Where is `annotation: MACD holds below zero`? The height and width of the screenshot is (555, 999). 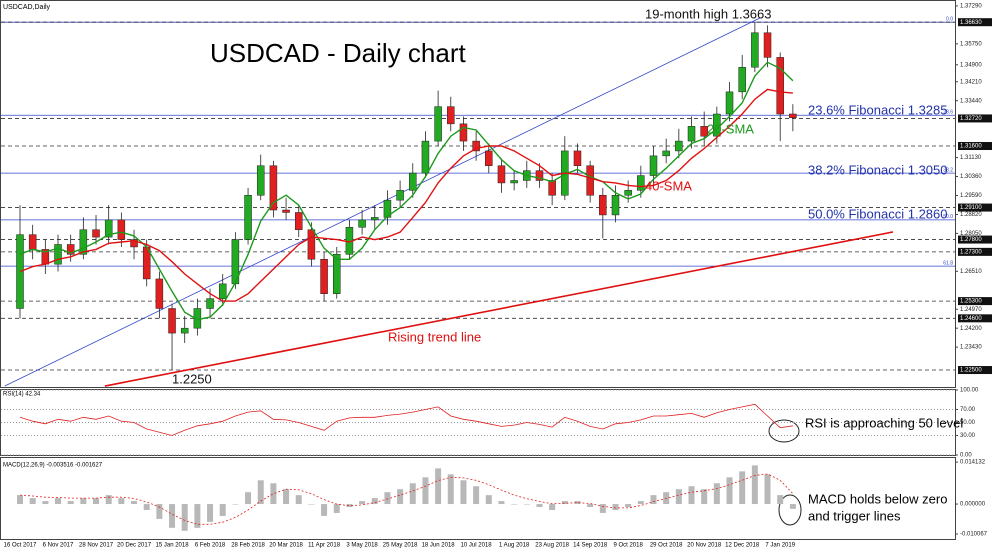
annotation: MACD holds below zero is located at coordinates (877, 498).